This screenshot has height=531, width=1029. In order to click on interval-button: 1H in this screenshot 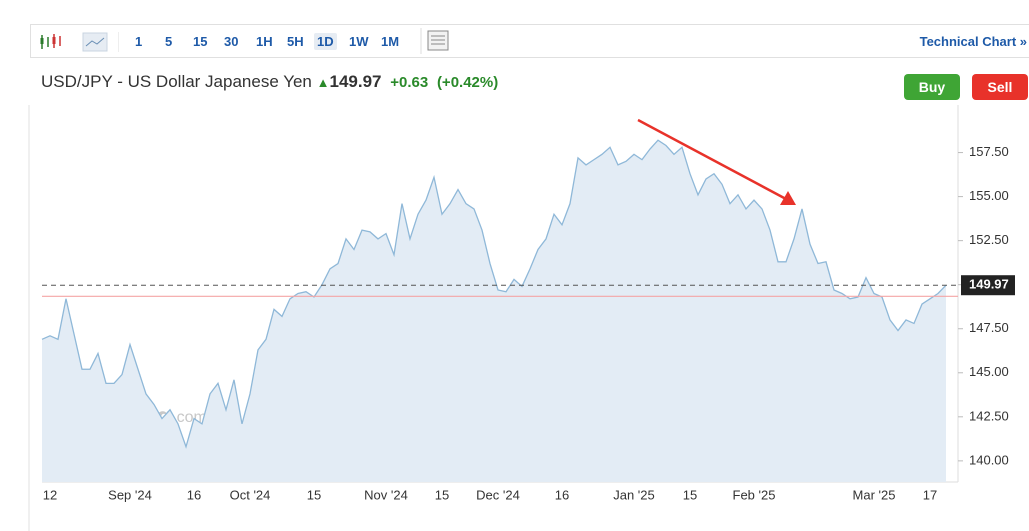, I will do `click(264, 41)`.